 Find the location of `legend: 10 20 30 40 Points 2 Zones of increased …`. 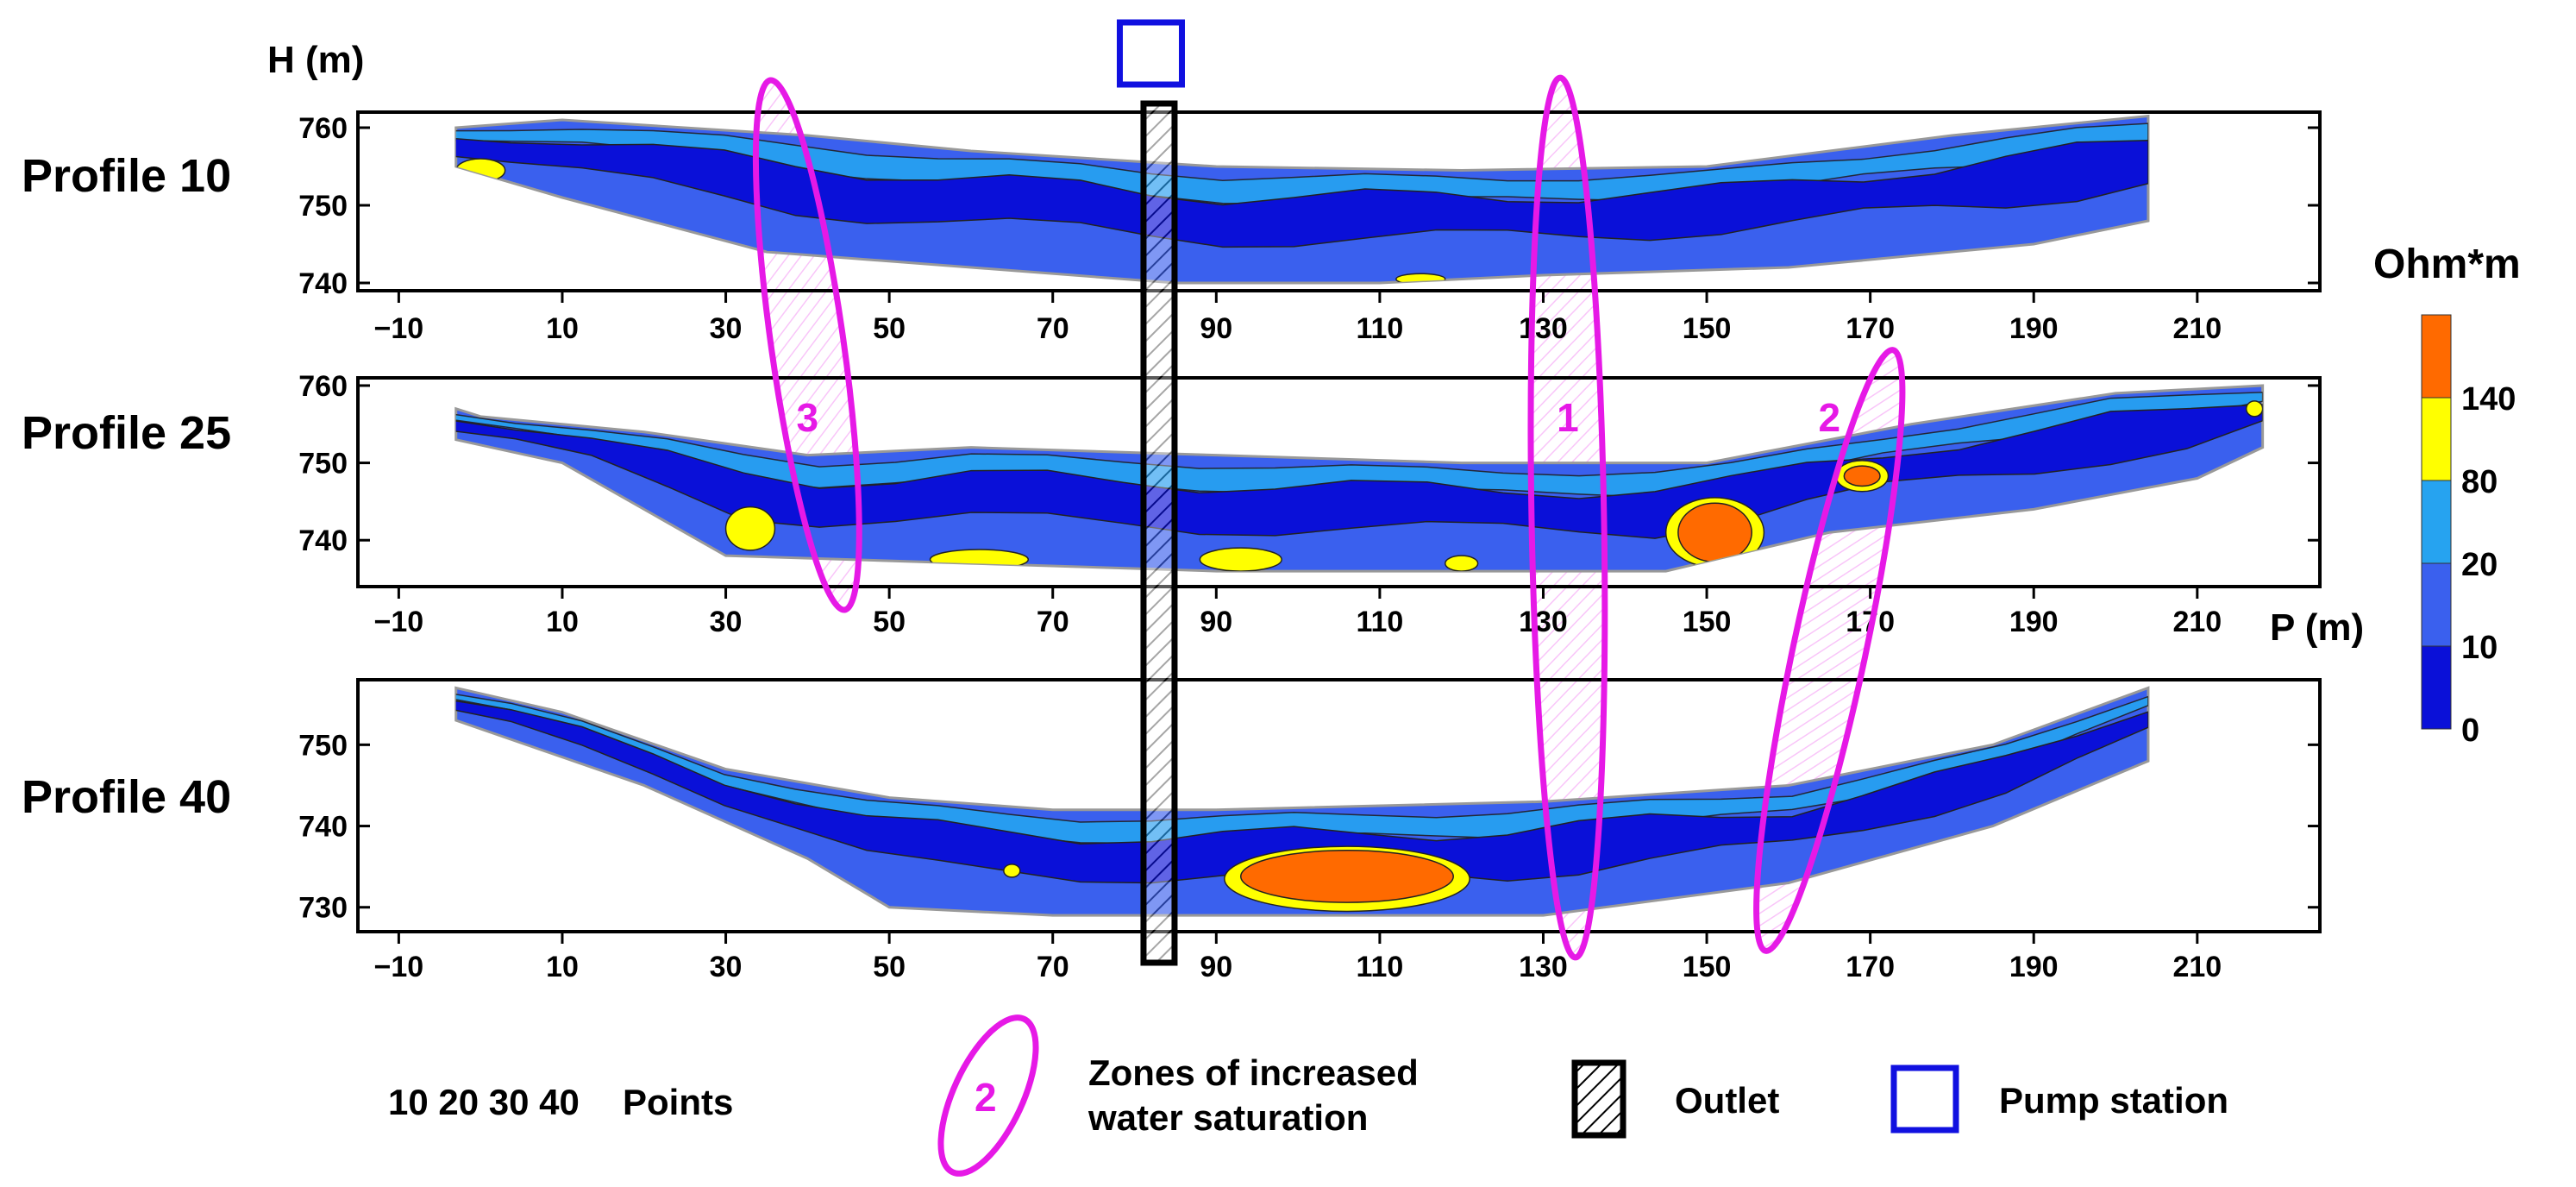

legend: 10 20 30 40 Points 2 Zones of increased … is located at coordinates (1308, 1095).